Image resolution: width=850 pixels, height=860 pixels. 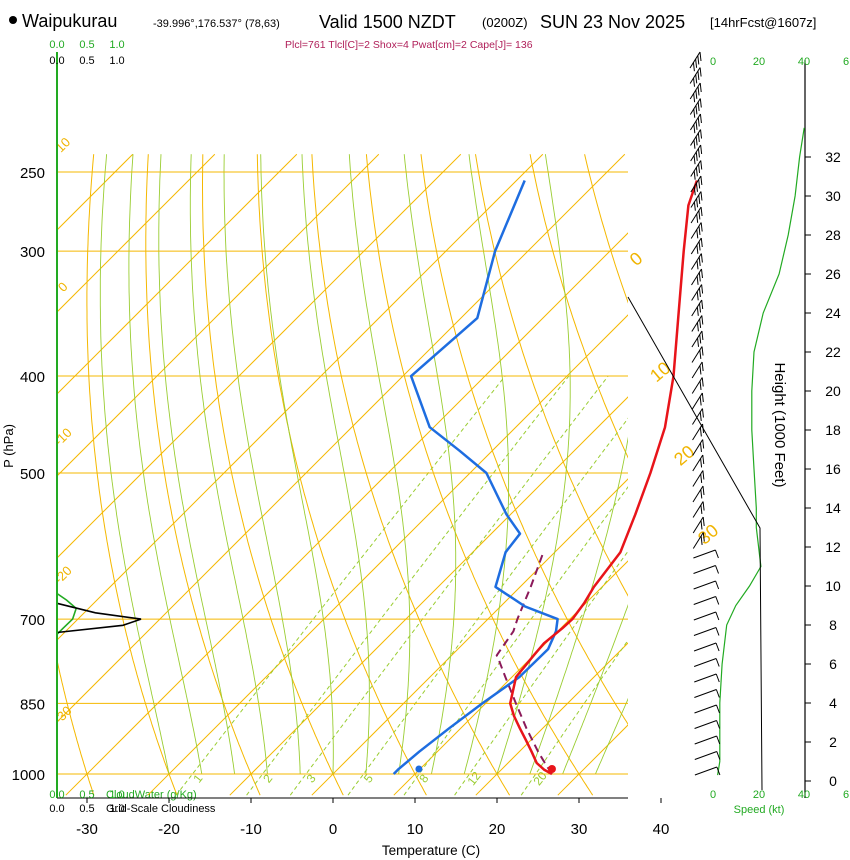 What do you see at coordinates (505, 22) in the screenshot?
I see `valid-time-z: (0200Z)` at bounding box center [505, 22].